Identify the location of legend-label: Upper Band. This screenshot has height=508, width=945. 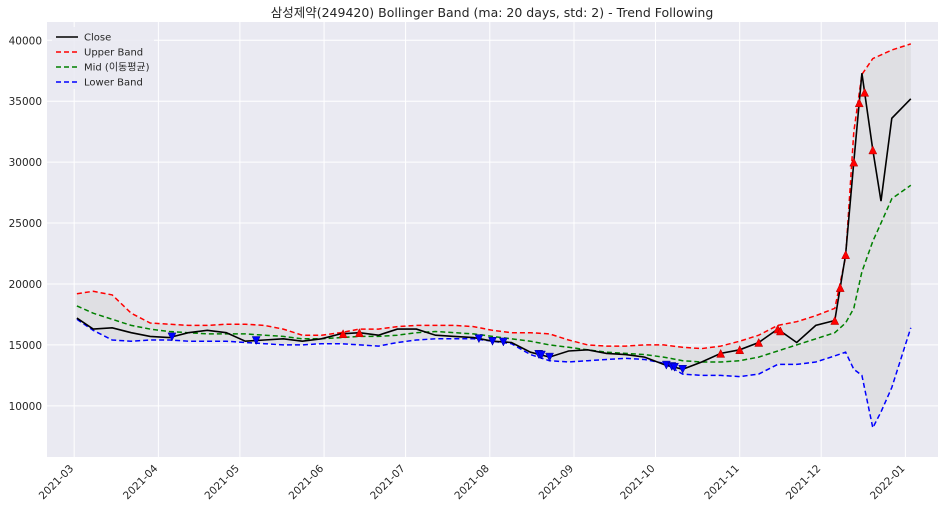
(113, 53).